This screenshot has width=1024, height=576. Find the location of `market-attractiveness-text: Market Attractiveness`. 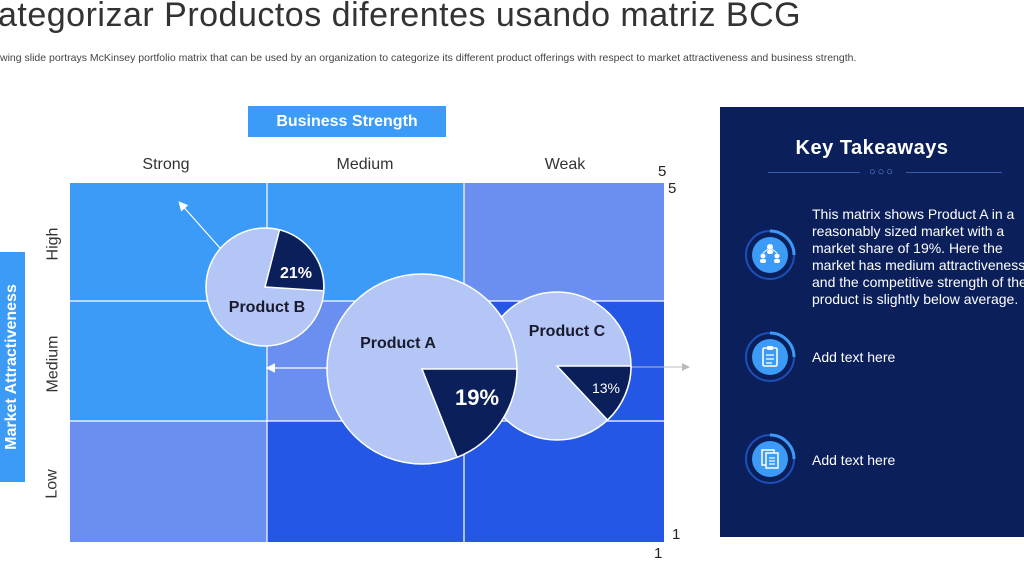

market-attractiveness-text: Market Attractiveness is located at coordinates (11, 367).